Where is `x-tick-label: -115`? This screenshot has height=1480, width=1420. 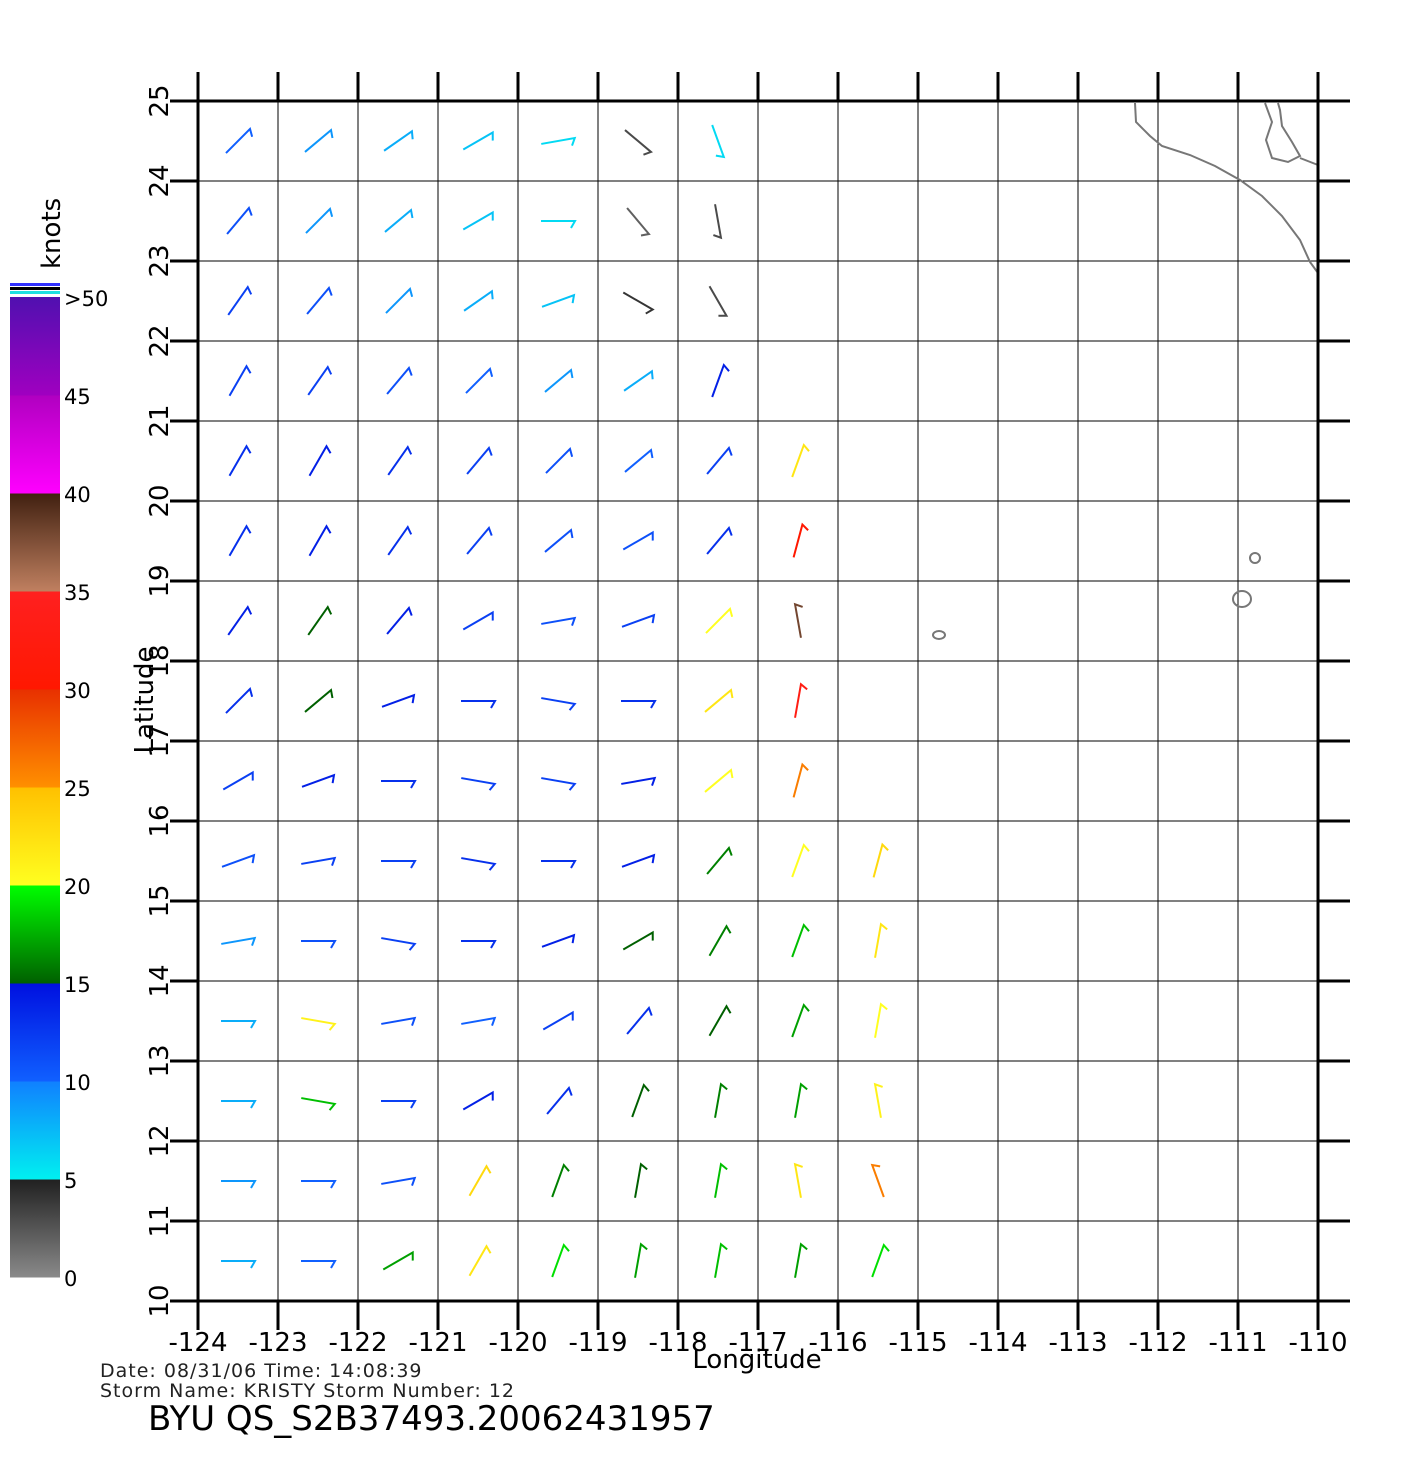 x-tick-label: -115 is located at coordinates (917, 1343).